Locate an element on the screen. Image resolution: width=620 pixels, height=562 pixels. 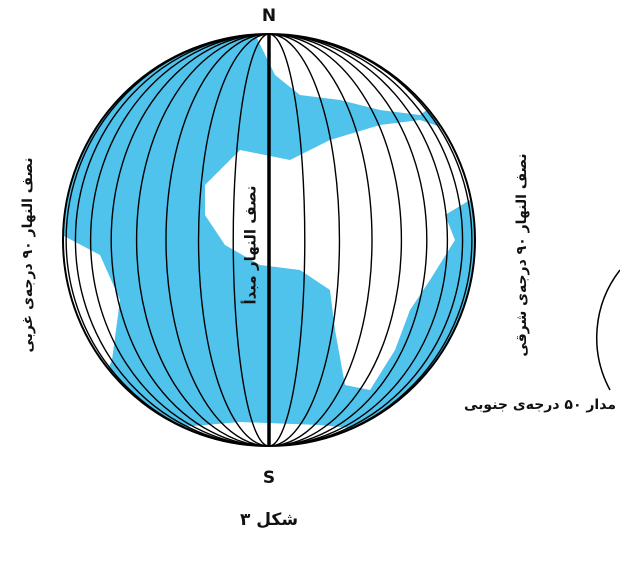
east-meridian-label: نصف النهار ۹۰ درجه‌ی شرقی is located at coordinates (522, 254).